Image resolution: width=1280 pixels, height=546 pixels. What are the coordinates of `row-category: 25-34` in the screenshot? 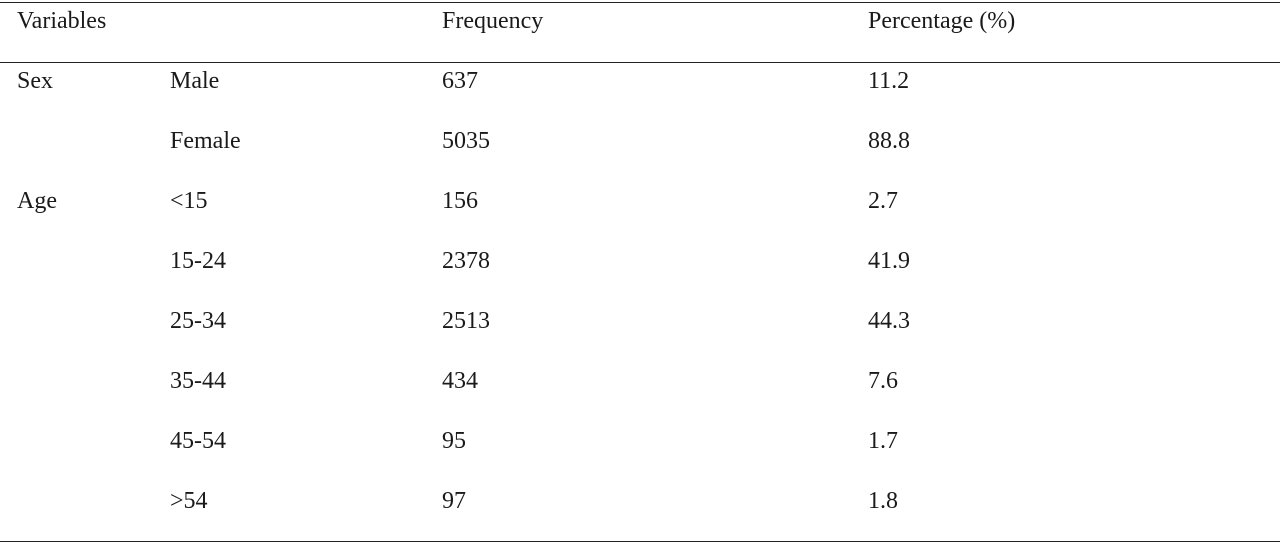 It's located at (198, 321).